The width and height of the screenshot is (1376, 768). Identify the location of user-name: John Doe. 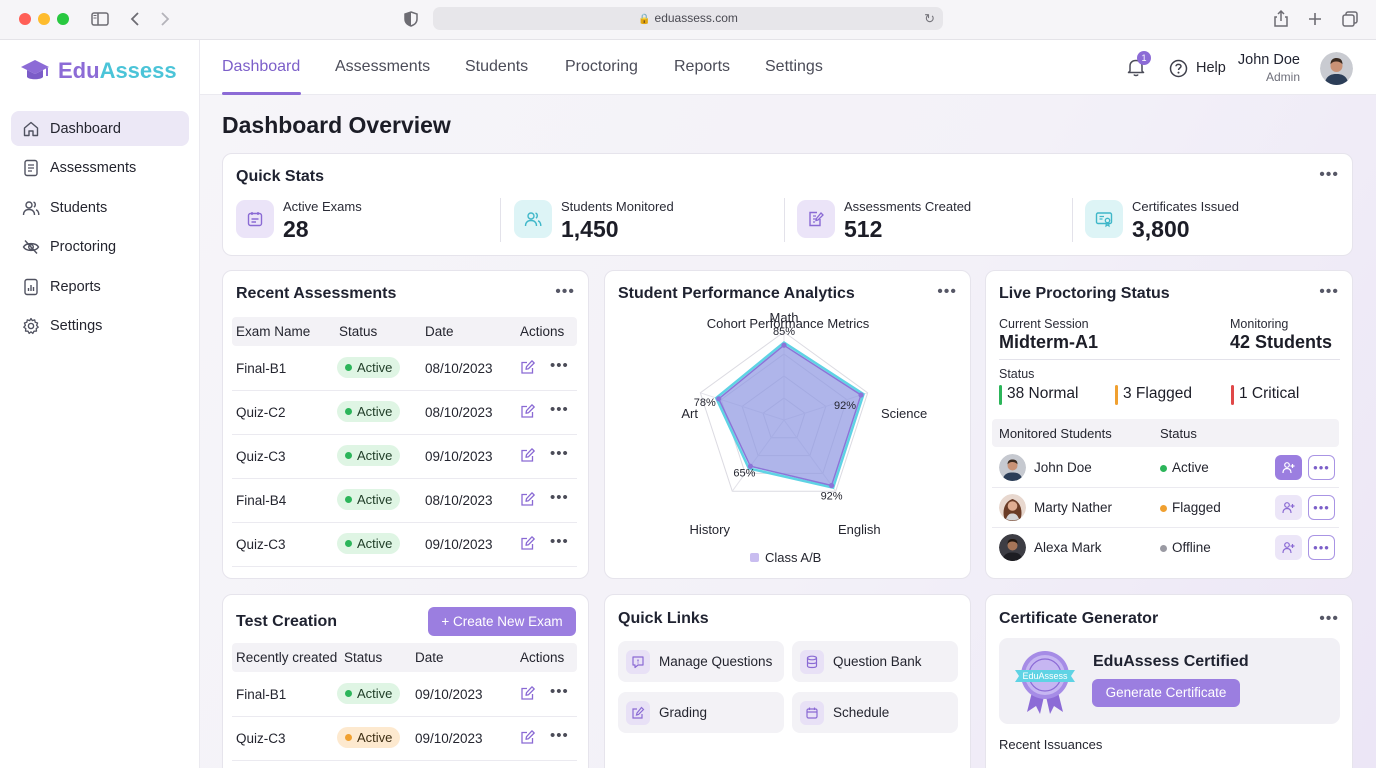
(1268, 60).